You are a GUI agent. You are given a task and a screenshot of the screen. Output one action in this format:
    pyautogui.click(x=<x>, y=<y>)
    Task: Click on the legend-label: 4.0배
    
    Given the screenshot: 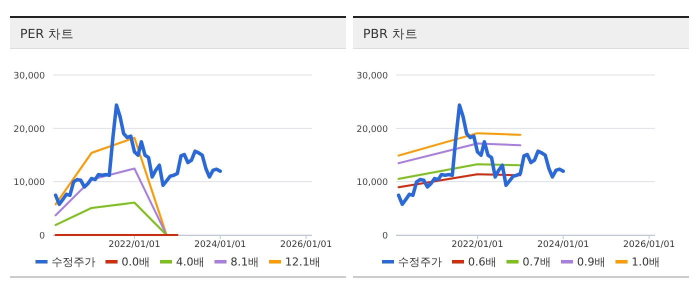 What is the action you would take?
    pyautogui.click(x=190, y=262)
    